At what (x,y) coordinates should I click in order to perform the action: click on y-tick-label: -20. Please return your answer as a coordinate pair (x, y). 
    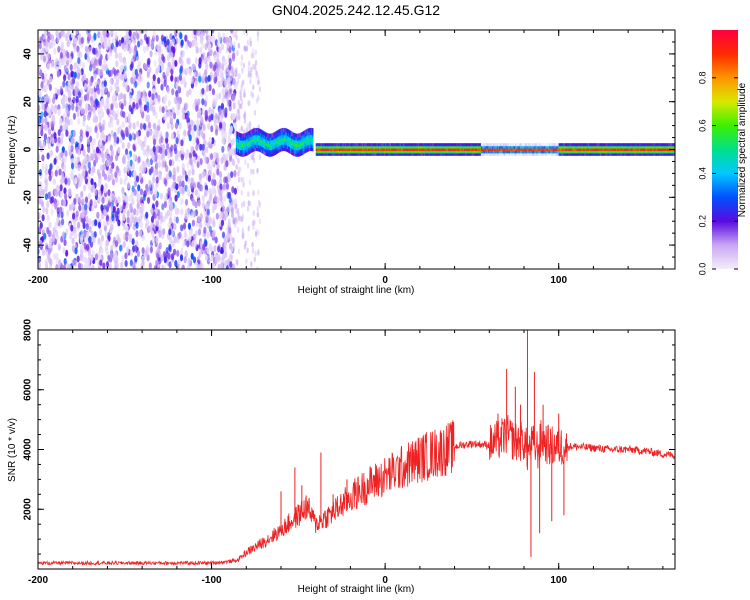
    Looking at the image, I should click on (28, 197).